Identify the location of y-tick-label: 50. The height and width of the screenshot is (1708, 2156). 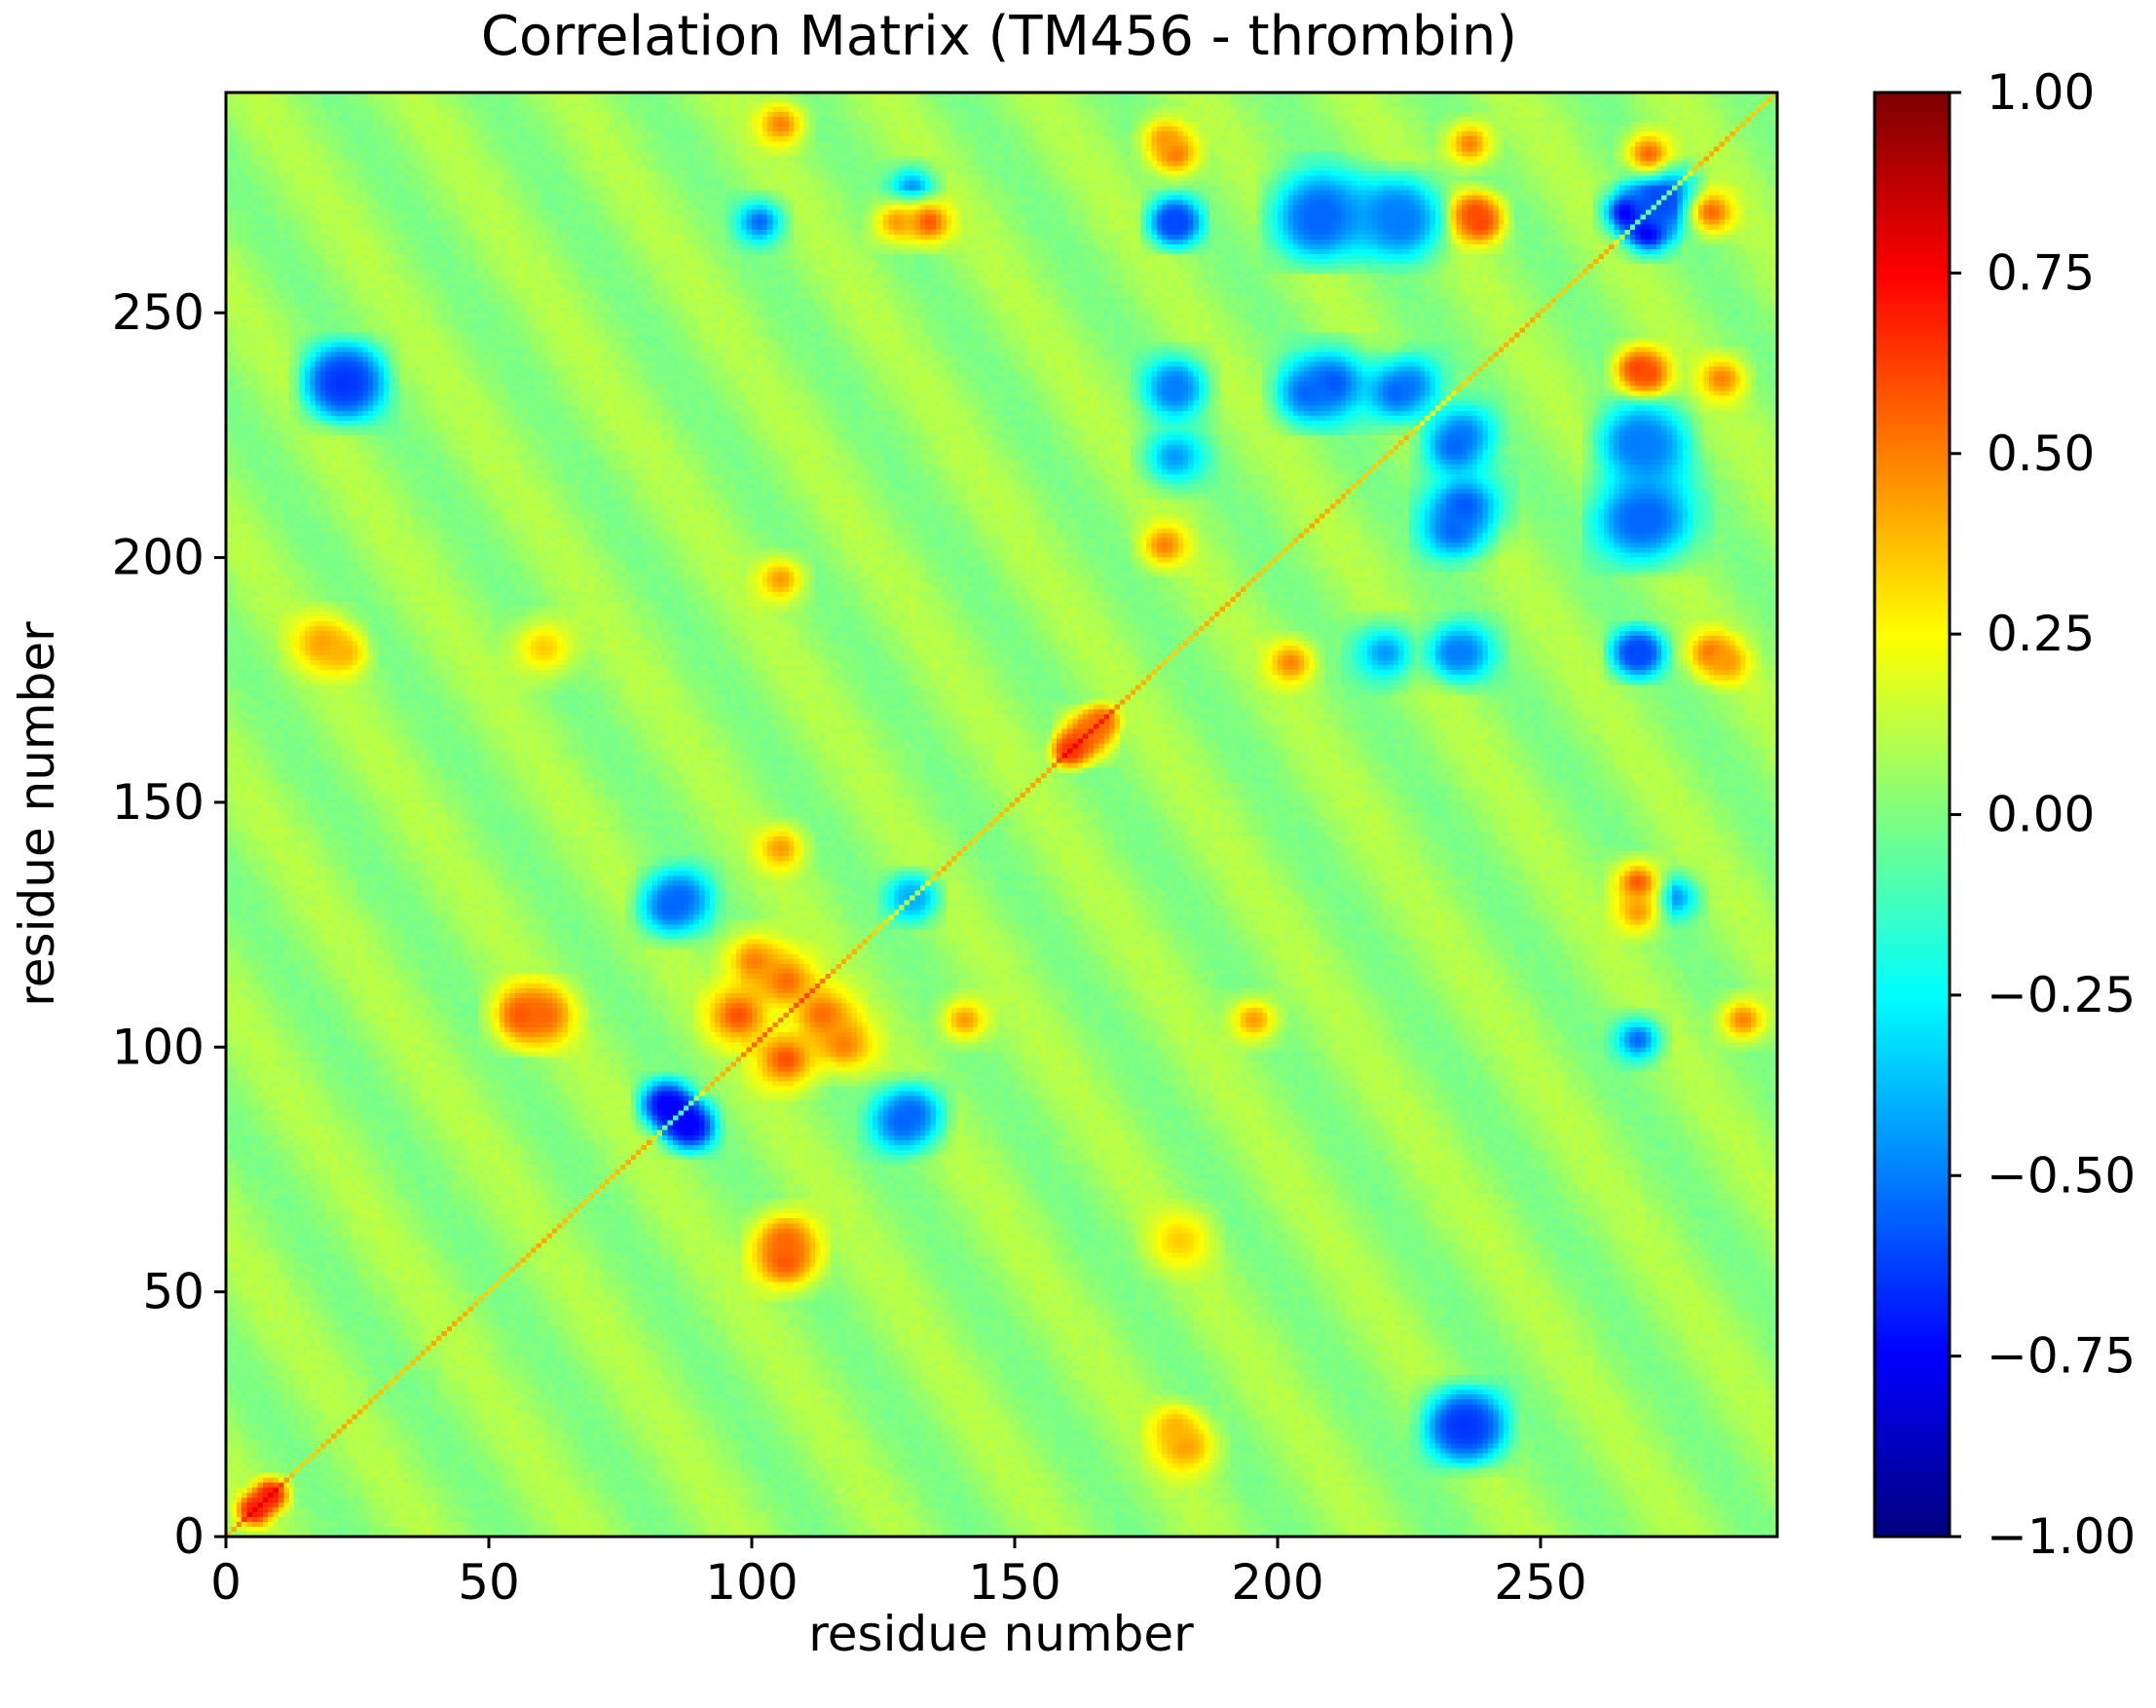
(173, 1292).